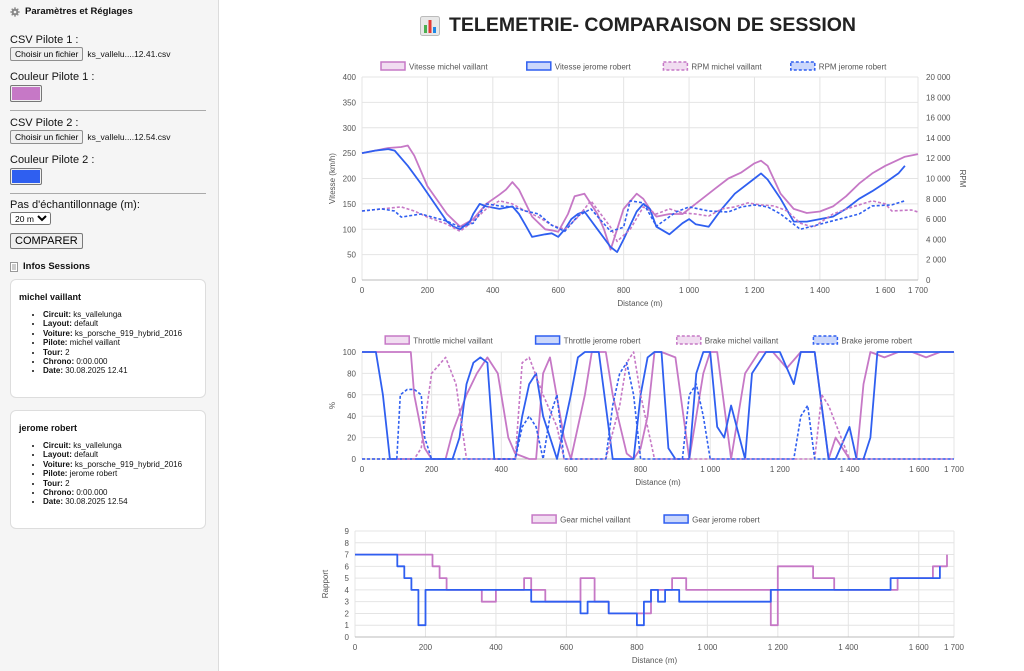 Image resolution: width=1024 pixels, height=671 pixels. Describe the element at coordinates (655, 25) in the screenshot. I see `page-title: TELEMETRIE- COMPARAISON DE SESSION` at that location.